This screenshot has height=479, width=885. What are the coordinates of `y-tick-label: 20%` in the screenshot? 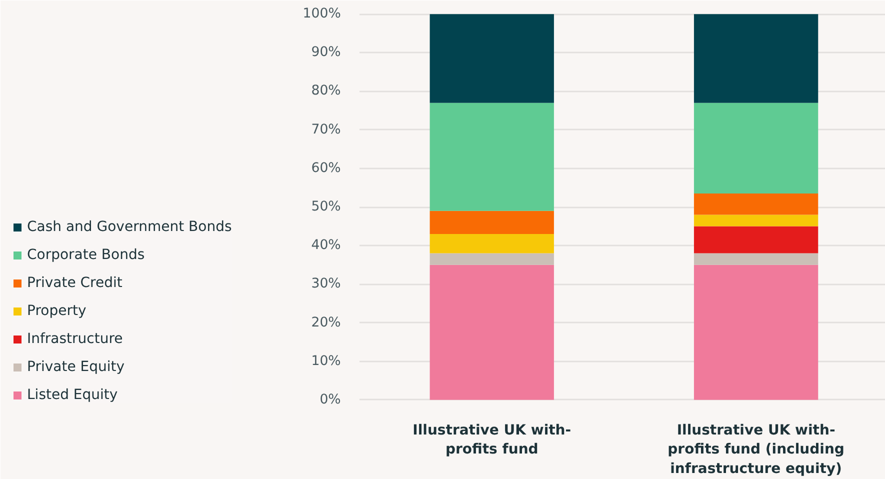 It's located at (326, 322).